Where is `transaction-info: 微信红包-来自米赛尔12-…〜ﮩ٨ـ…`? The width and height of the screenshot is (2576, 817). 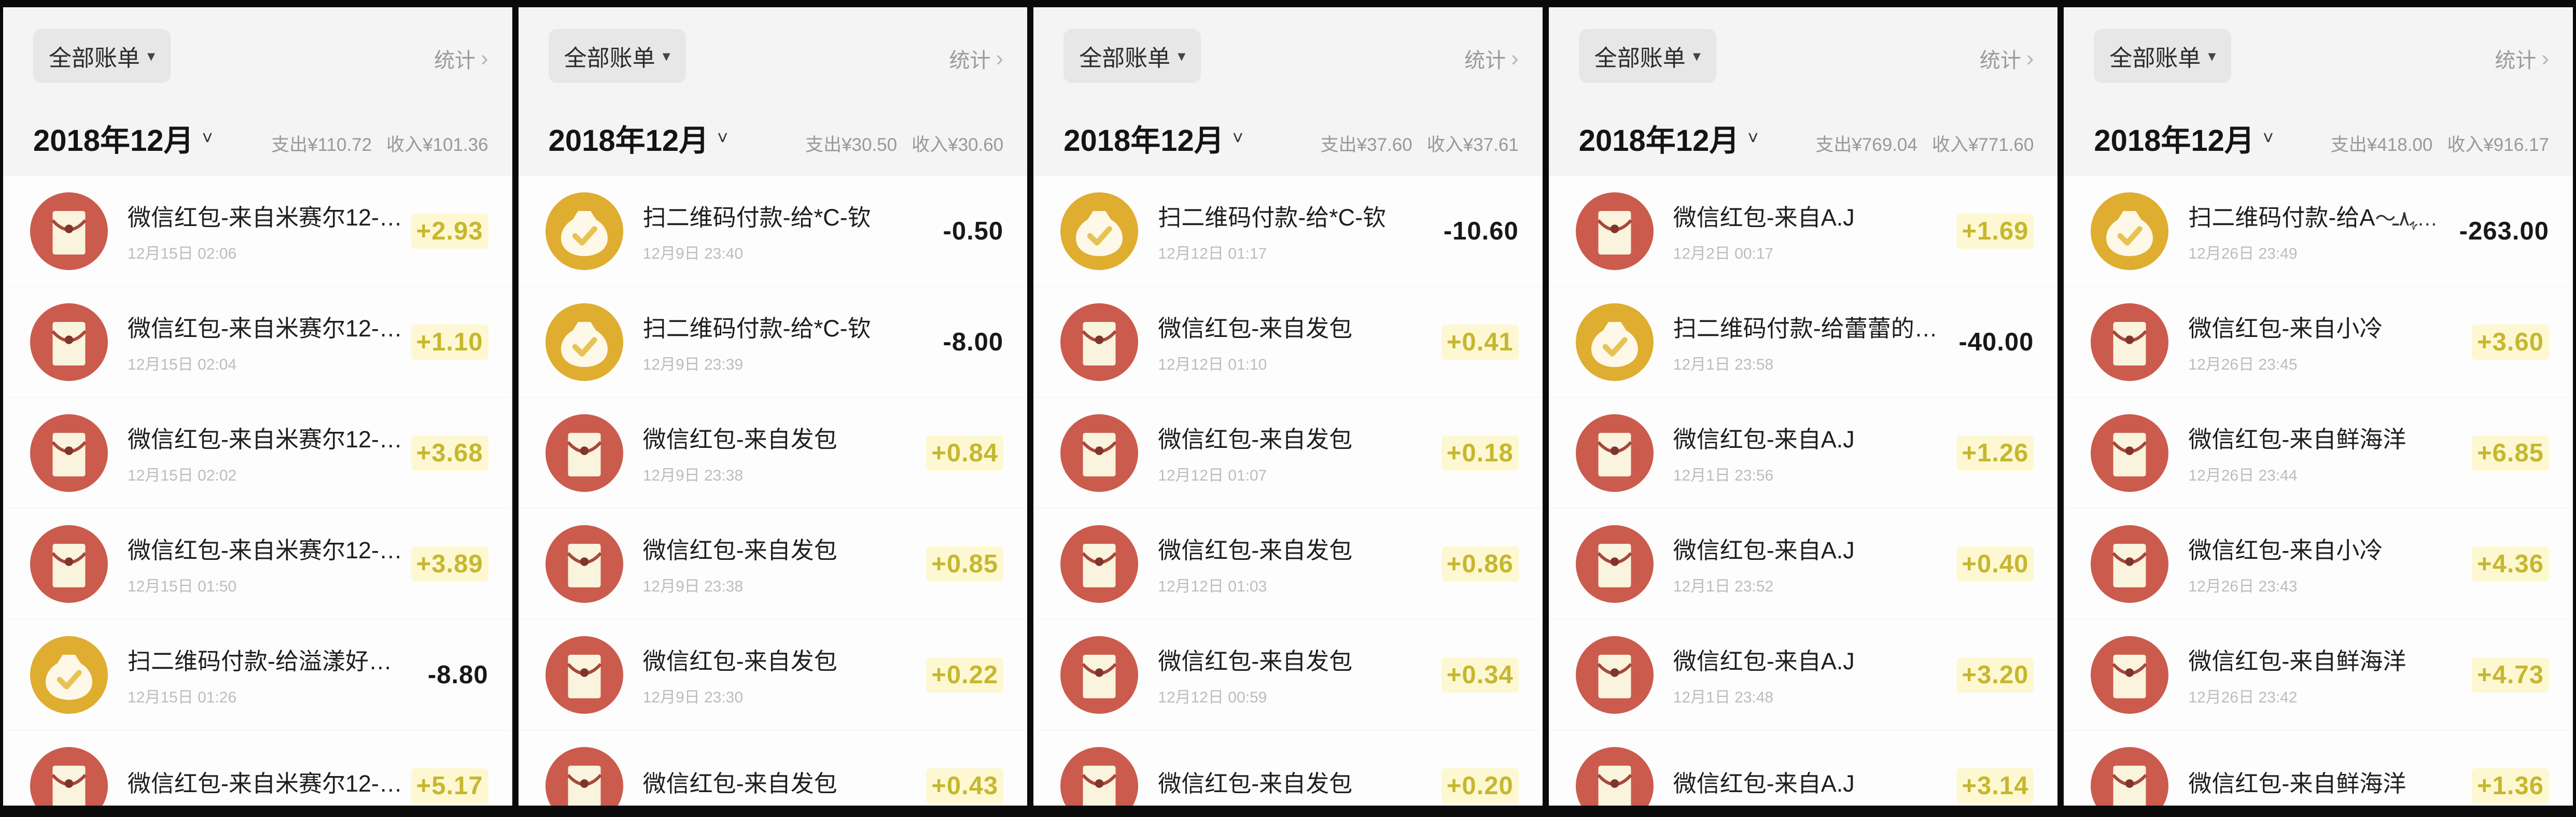
transaction-info: 微信红包-来自米赛尔12-…〜ﮩ٨ـ… is located at coordinates (264, 785).